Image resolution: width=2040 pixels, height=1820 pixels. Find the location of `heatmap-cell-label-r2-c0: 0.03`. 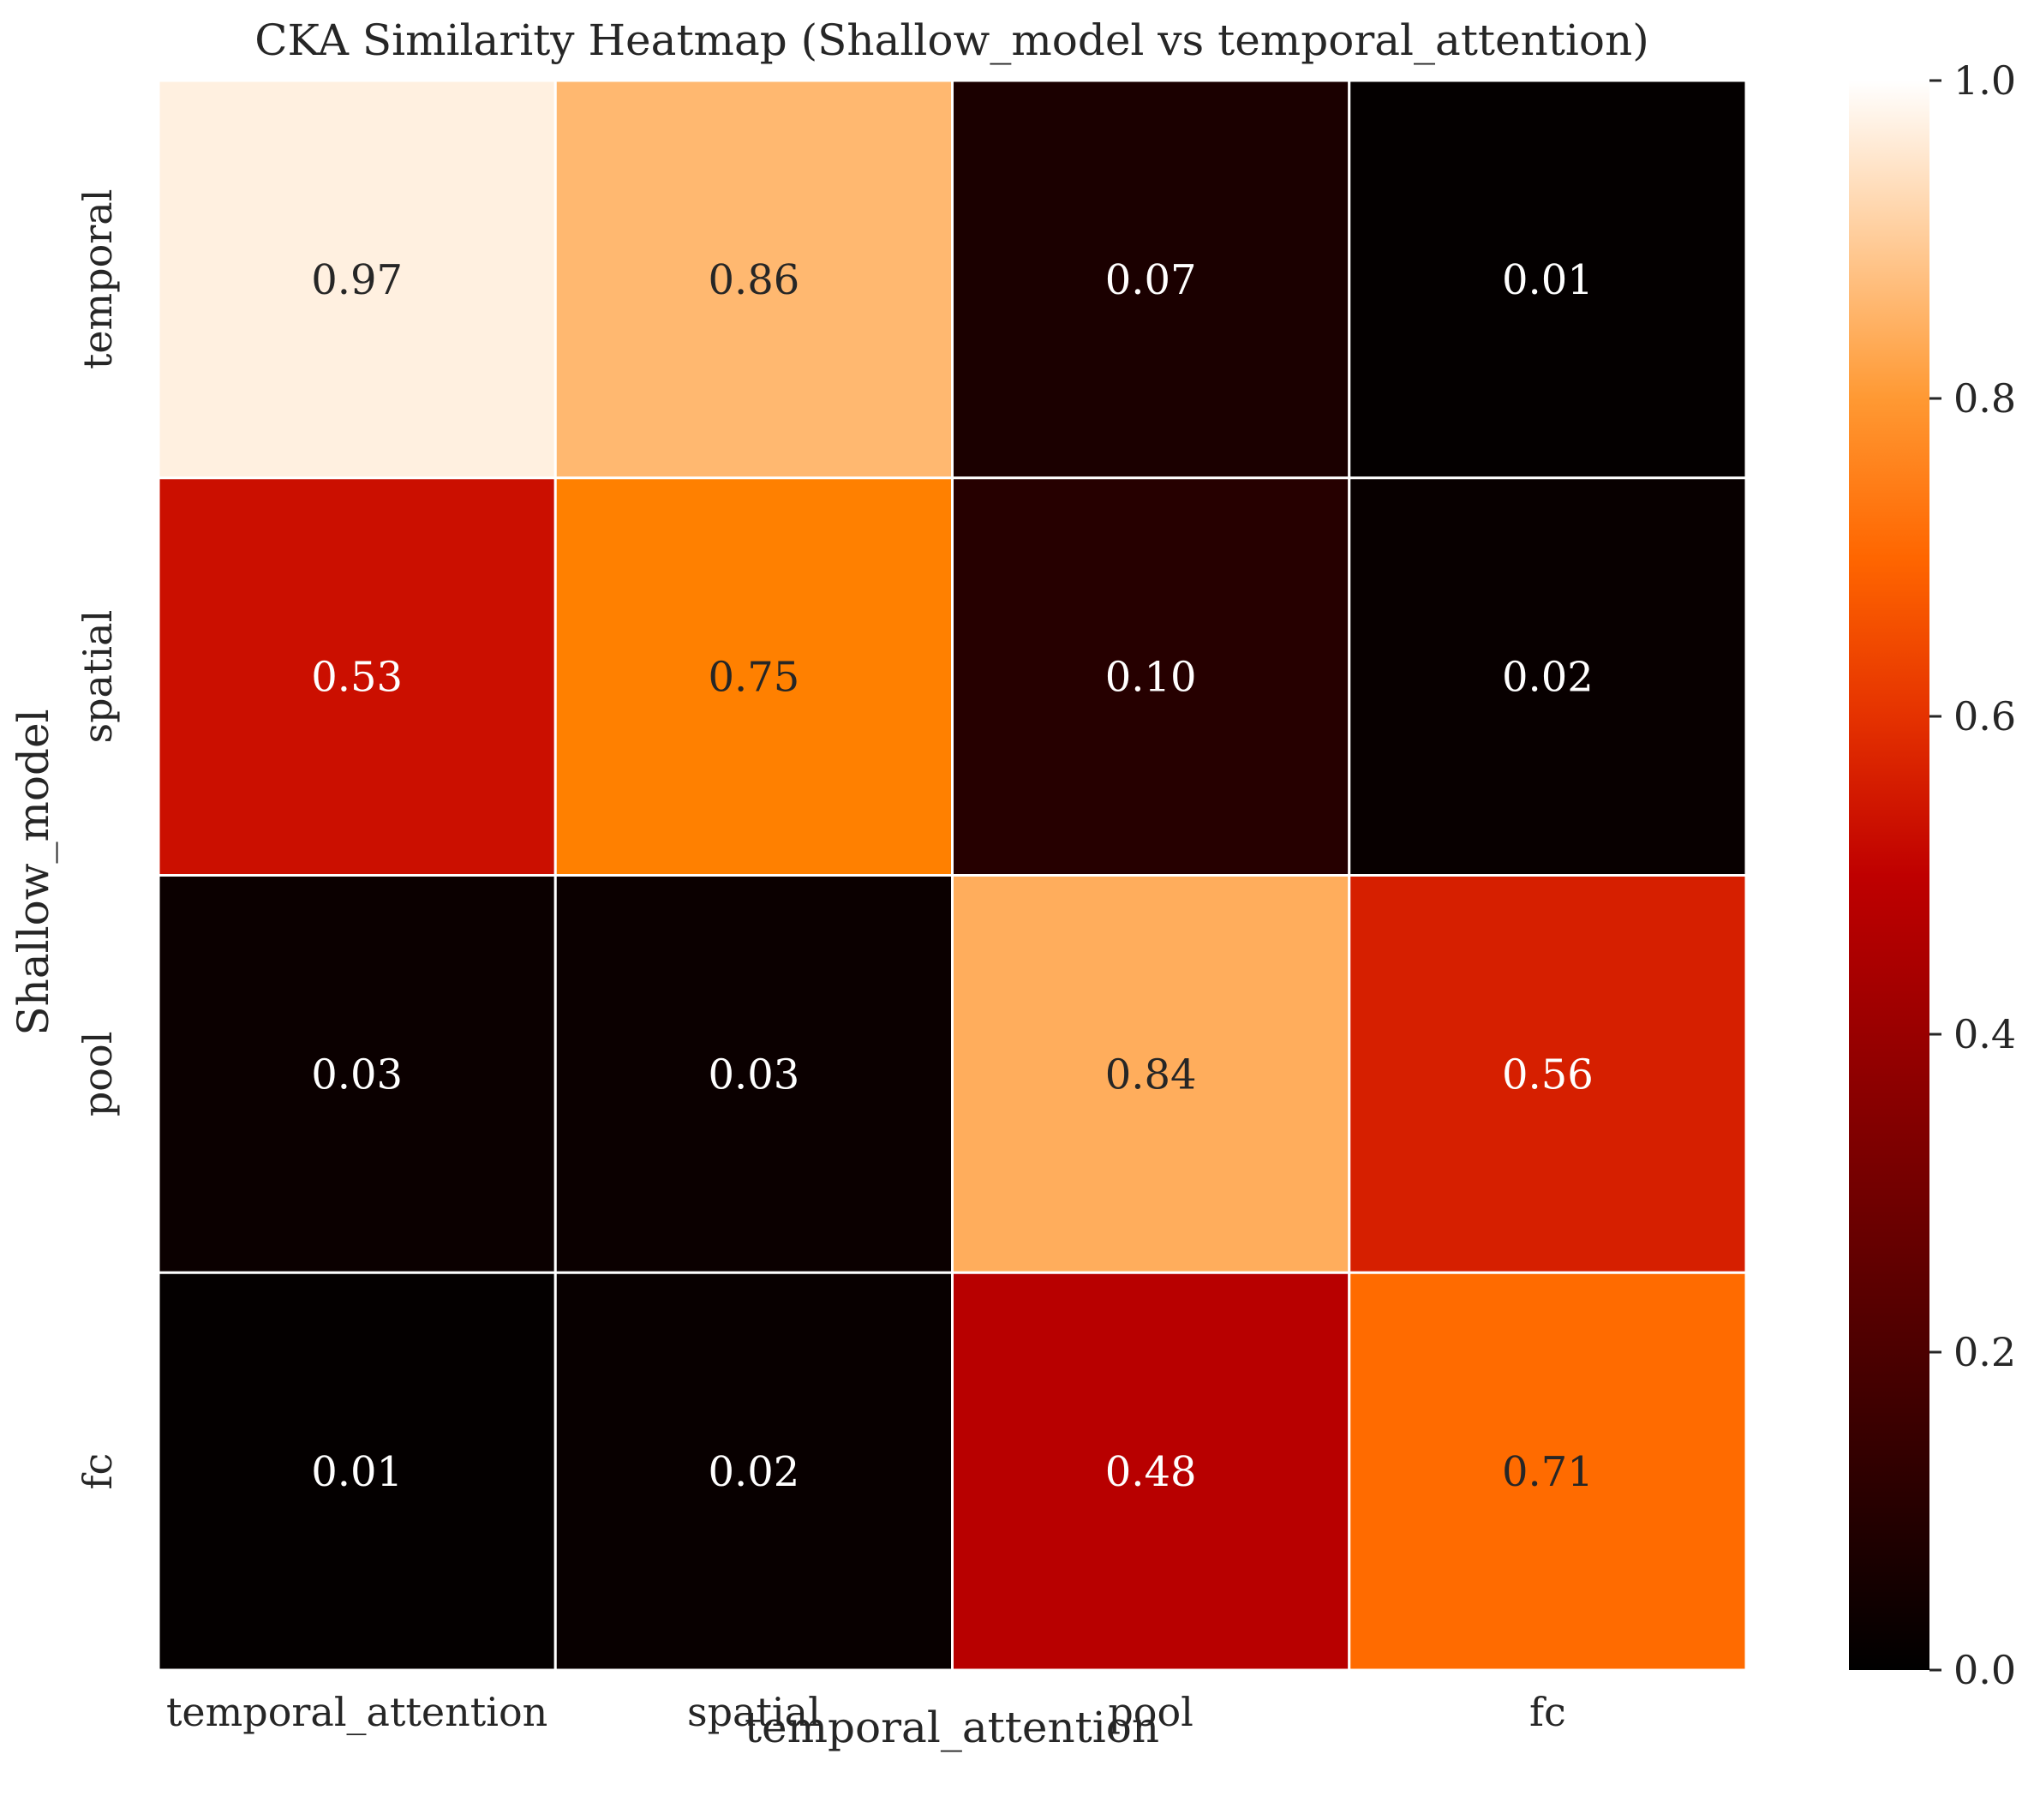

heatmap-cell-label-r2-c0: 0.03 is located at coordinates (357, 1075).